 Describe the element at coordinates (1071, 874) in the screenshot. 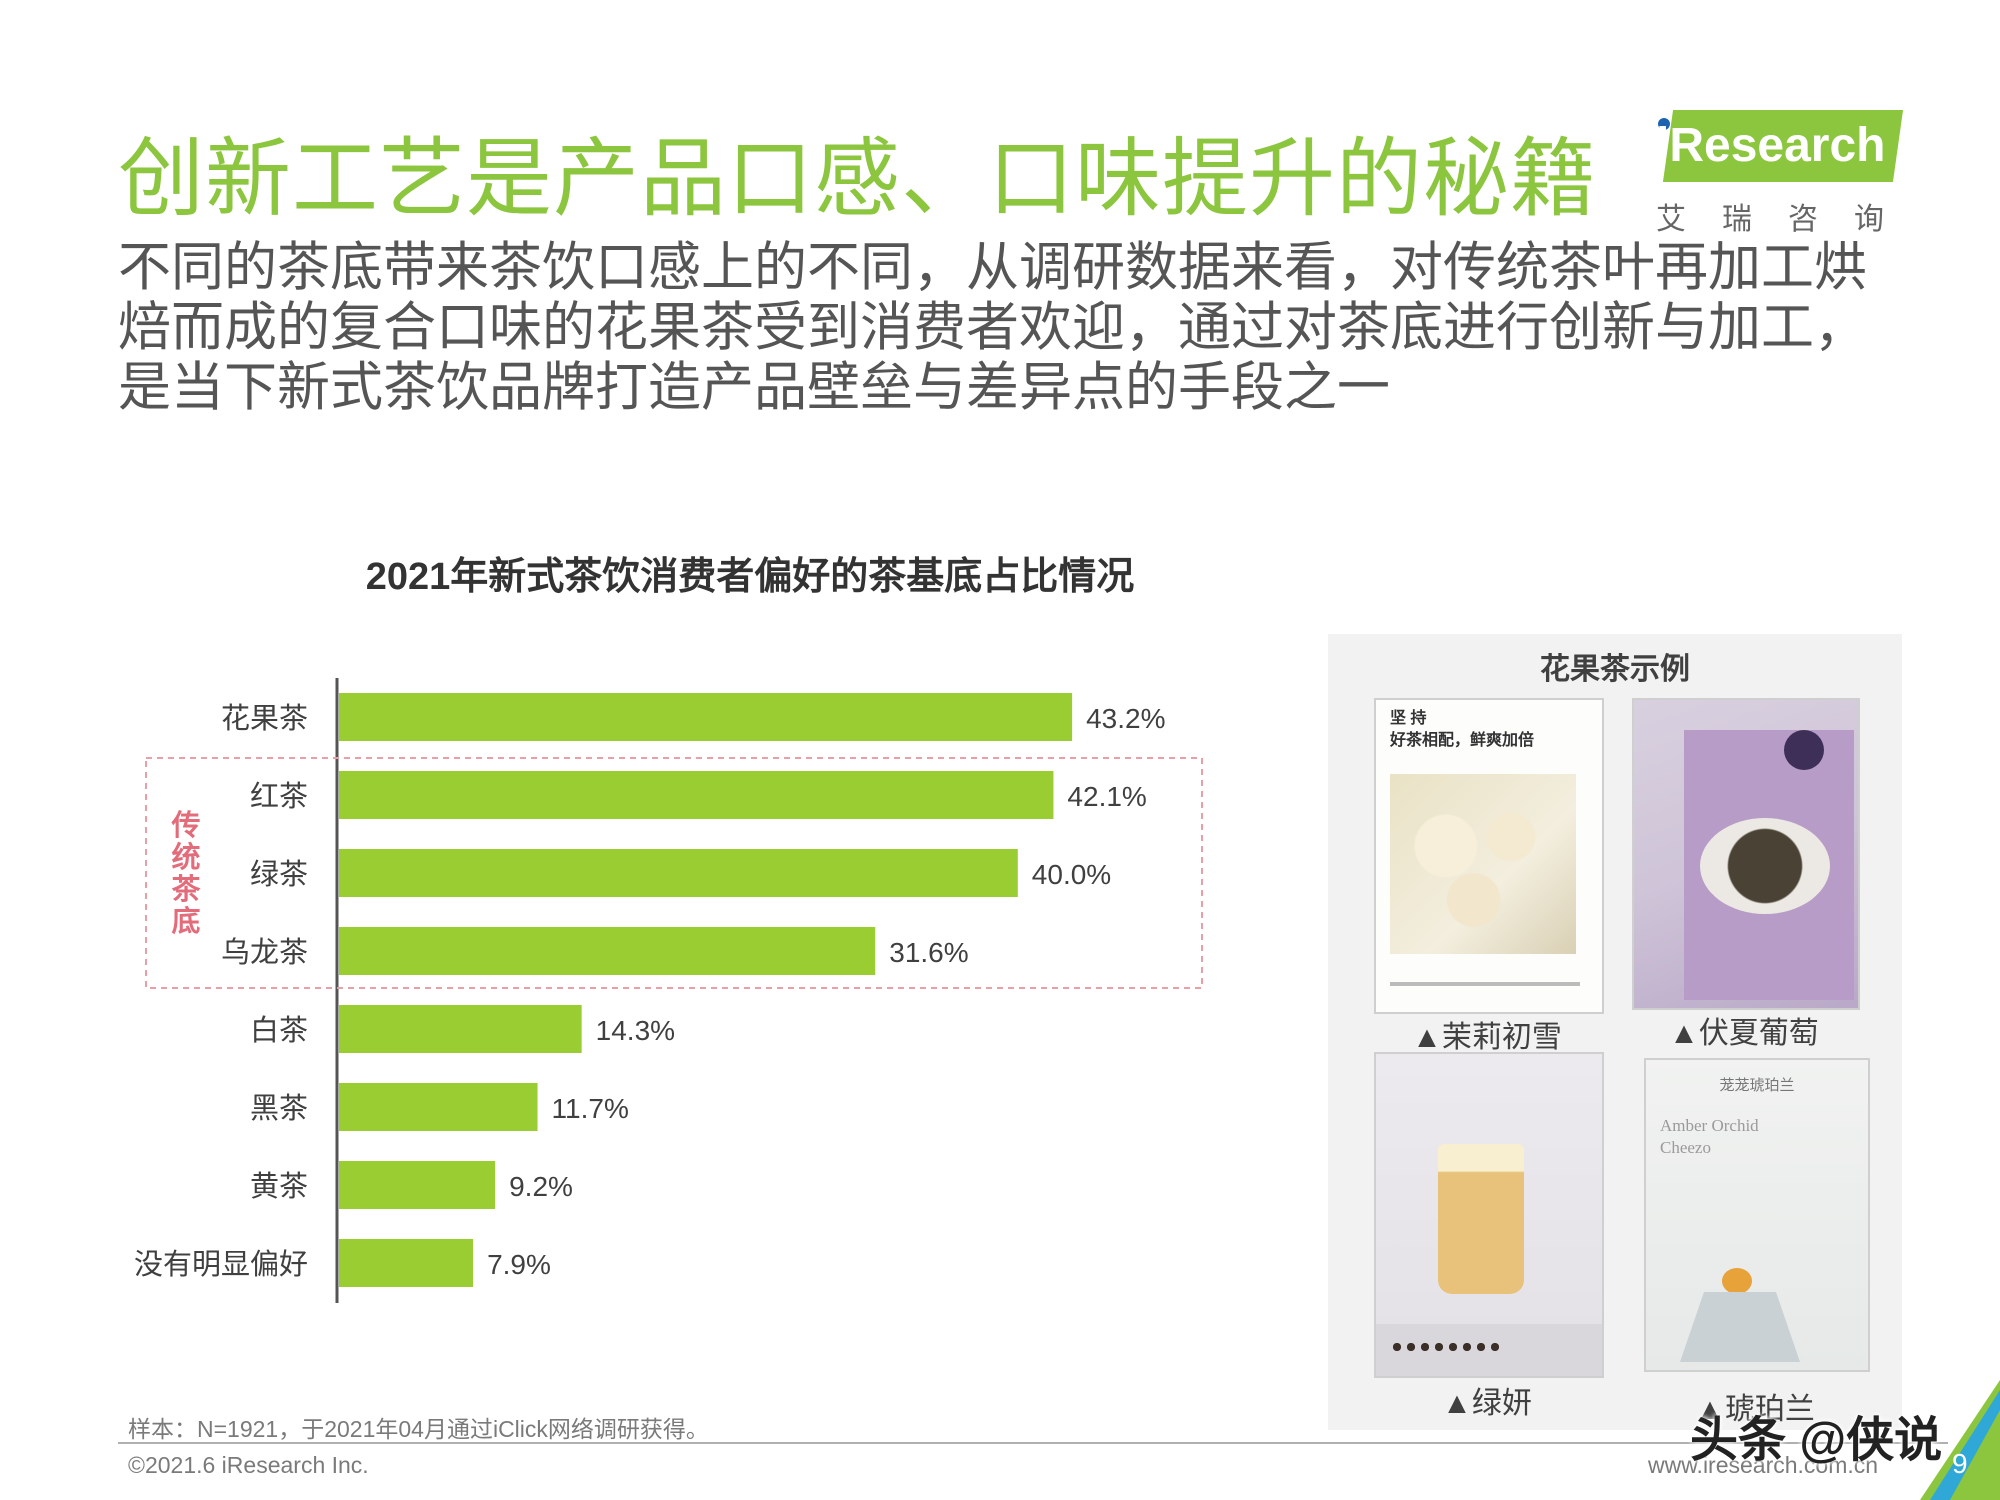

I see `value-label: 40.0%` at that location.